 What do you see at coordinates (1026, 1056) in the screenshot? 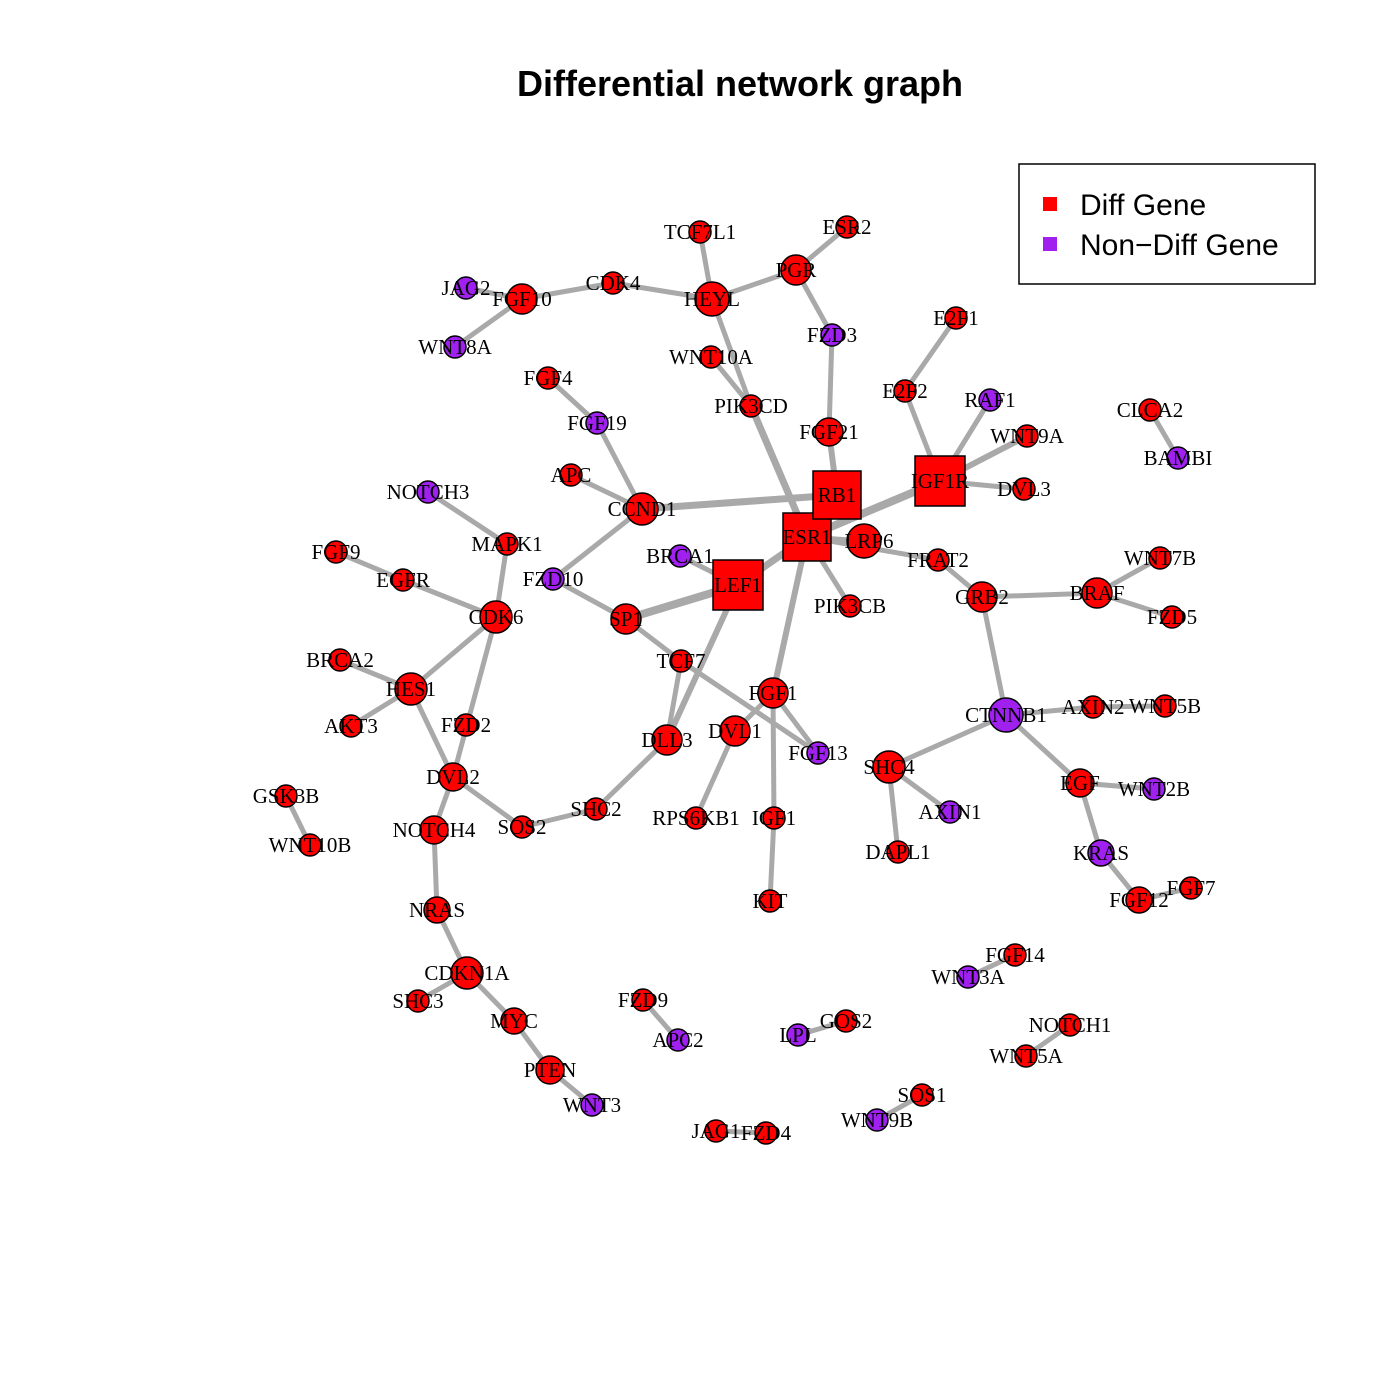
I see `node-wnt5a: WNT5A` at bounding box center [1026, 1056].